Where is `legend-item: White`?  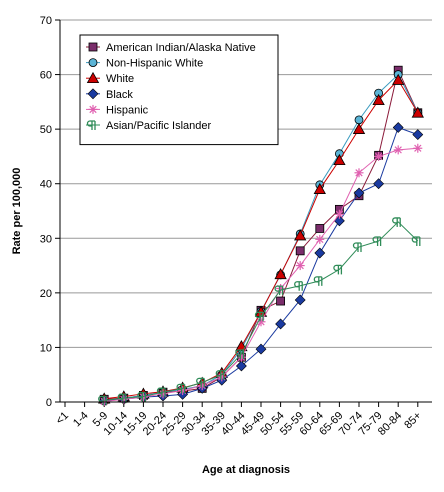
legend-item: White is located at coordinates (110, 78).